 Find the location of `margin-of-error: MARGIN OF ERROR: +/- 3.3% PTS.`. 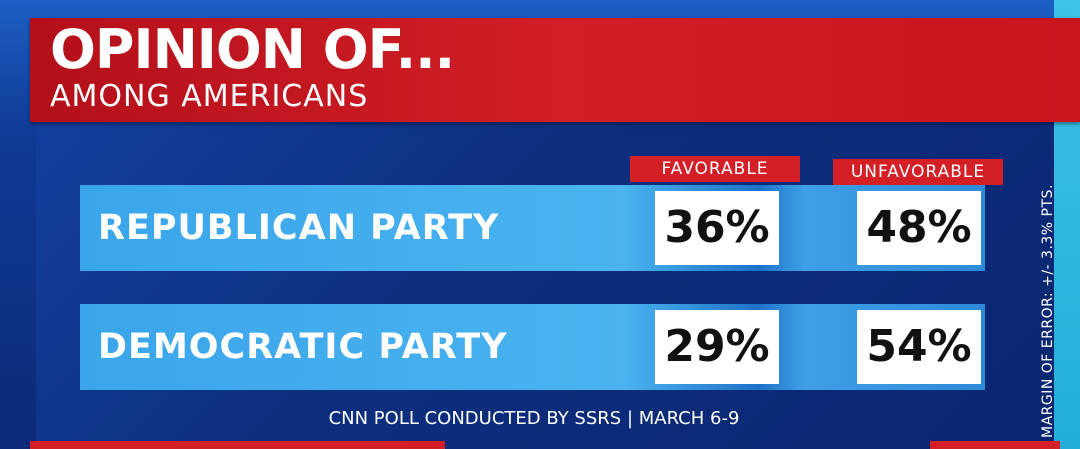

margin-of-error: MARGIN OF ERROR: +/- 3.3% PTS. is located at coordinates (1048, 311).